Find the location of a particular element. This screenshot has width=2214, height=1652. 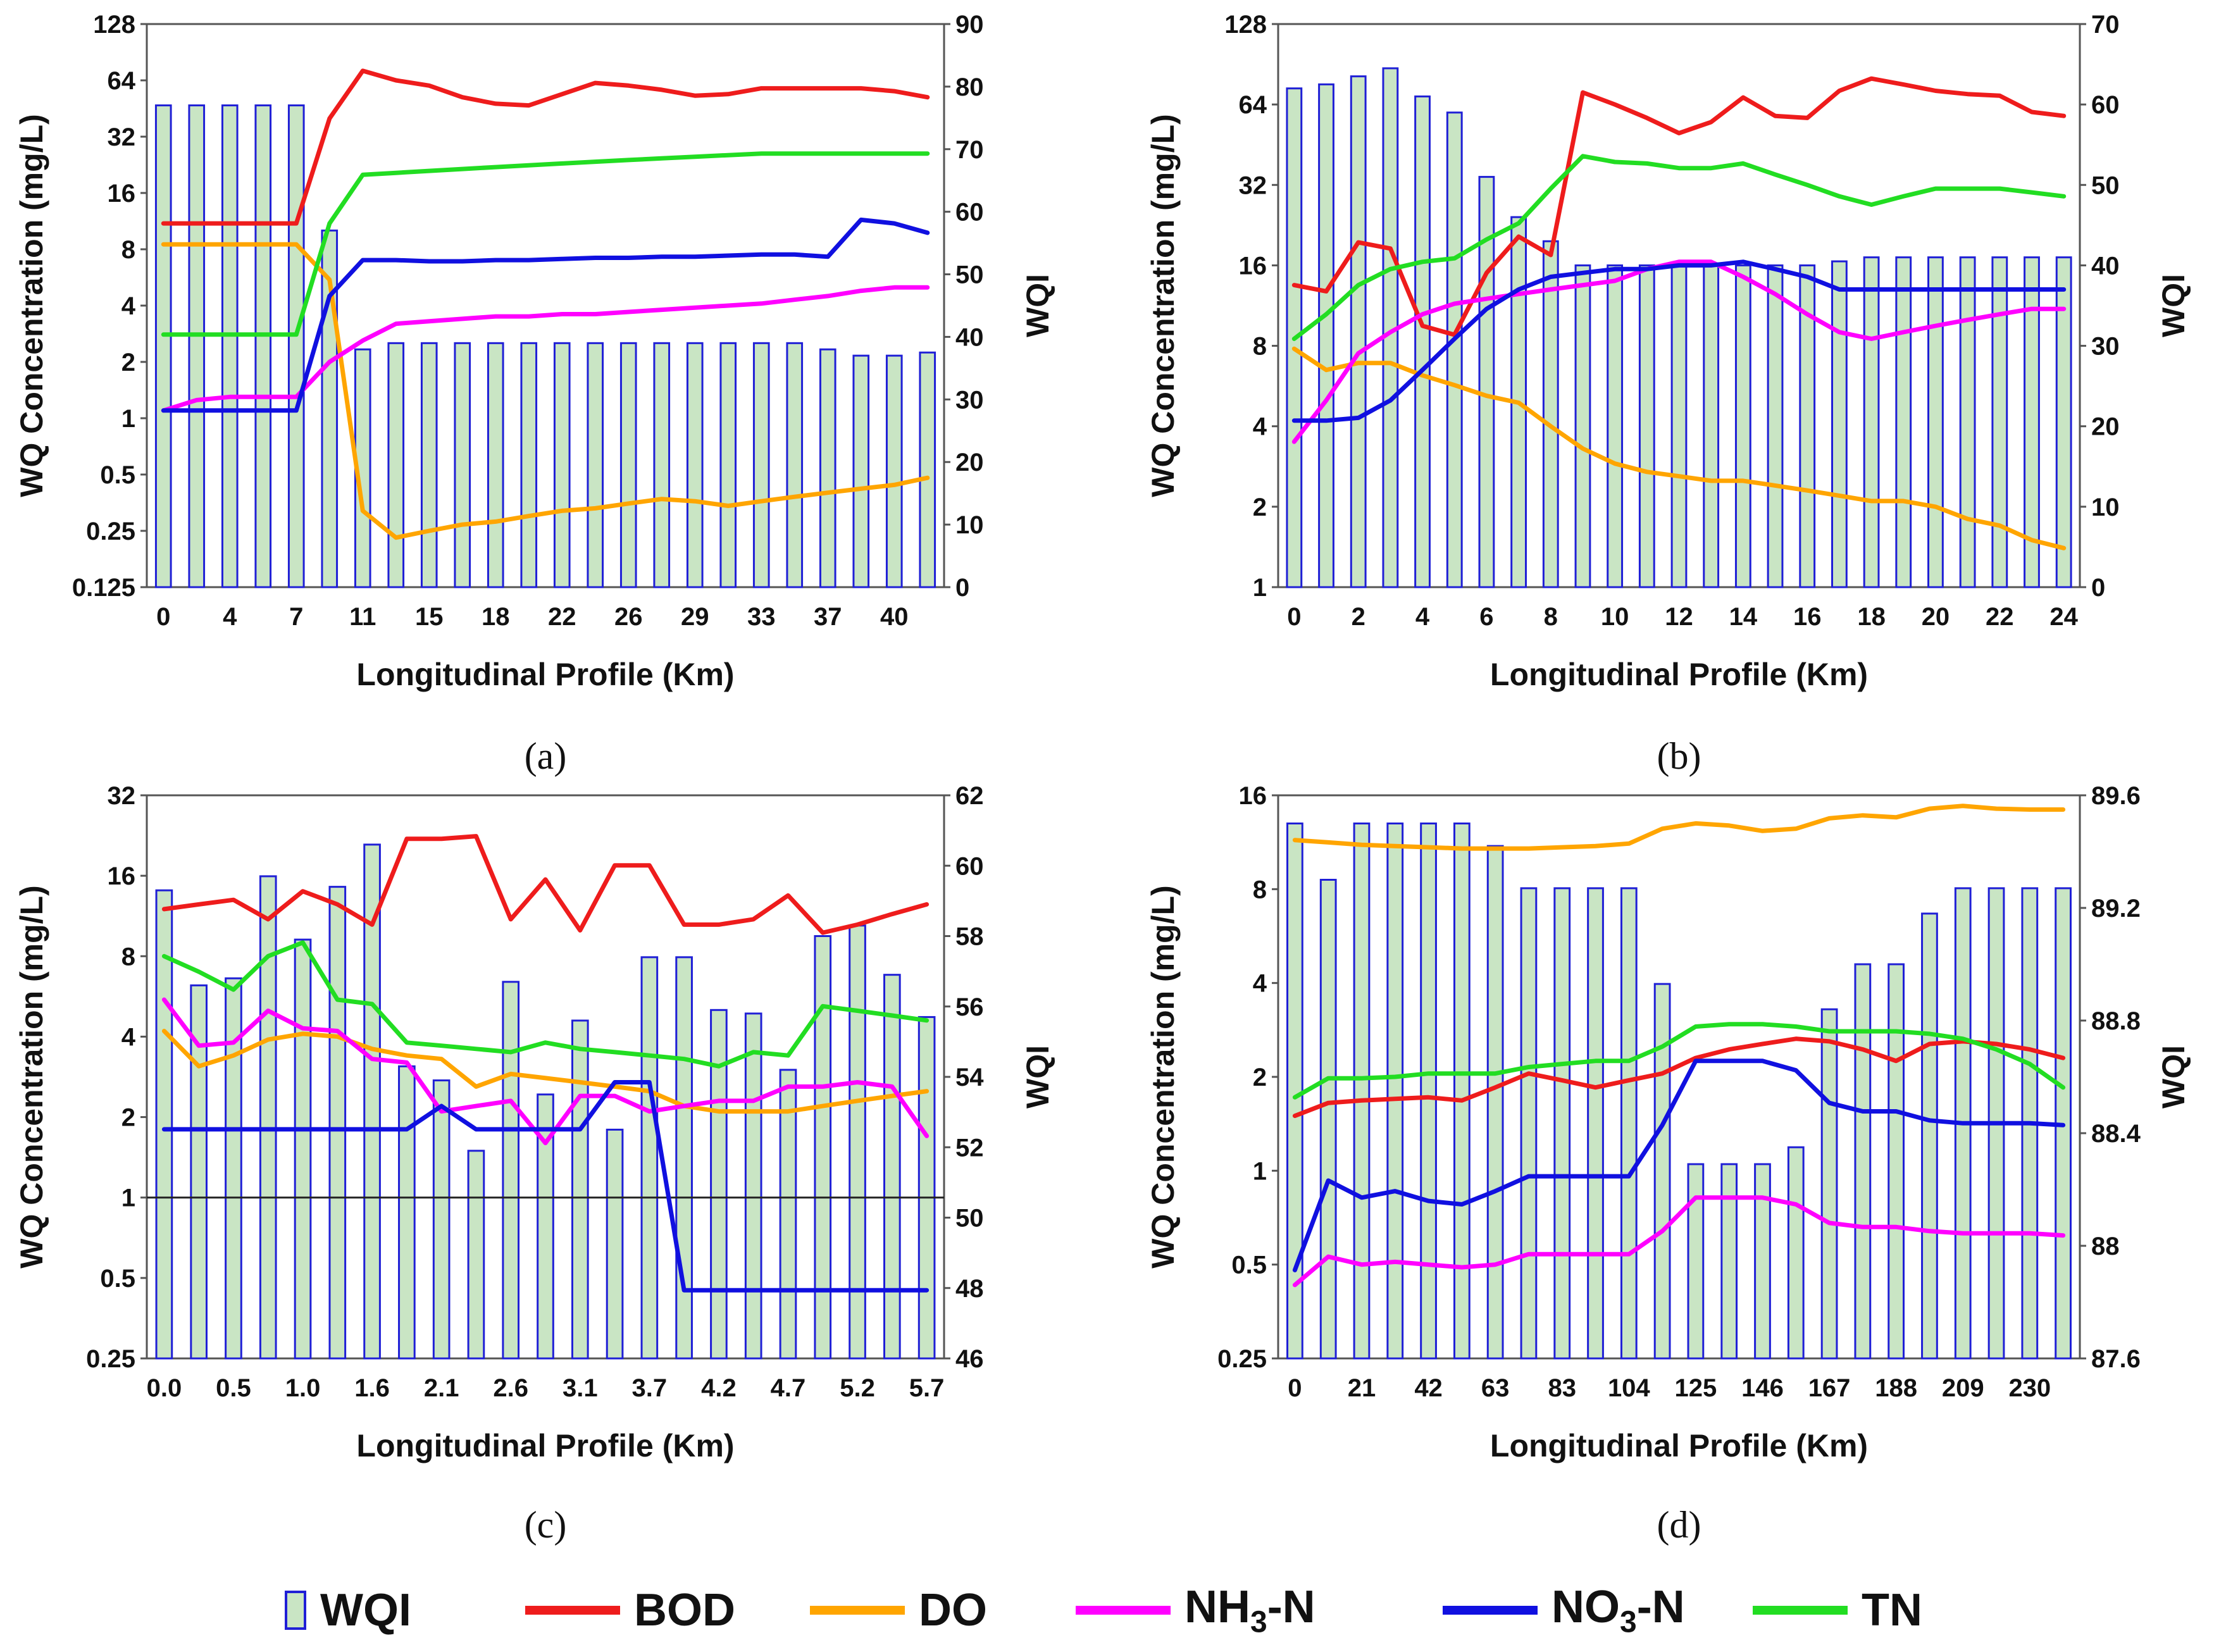

x-tick-label: 1.6 is located at coordinates (372, 1388).